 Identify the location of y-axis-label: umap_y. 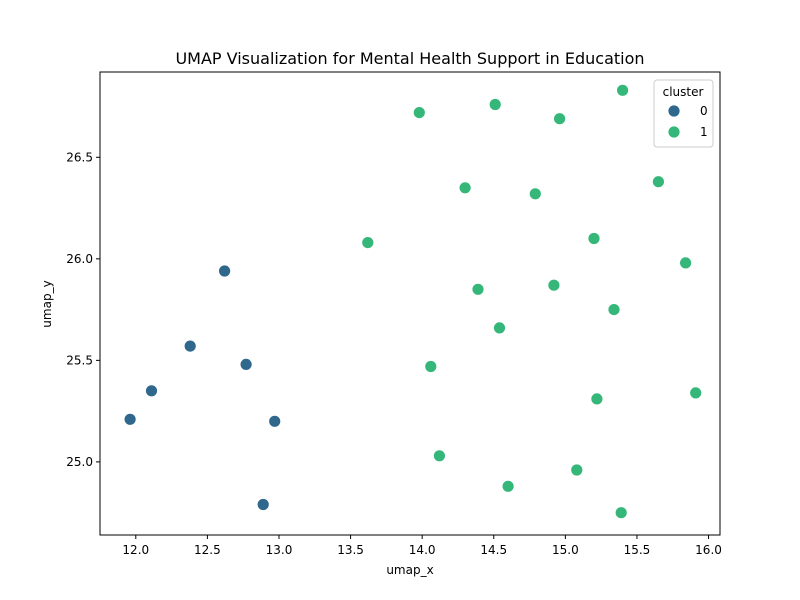
(47, 303).